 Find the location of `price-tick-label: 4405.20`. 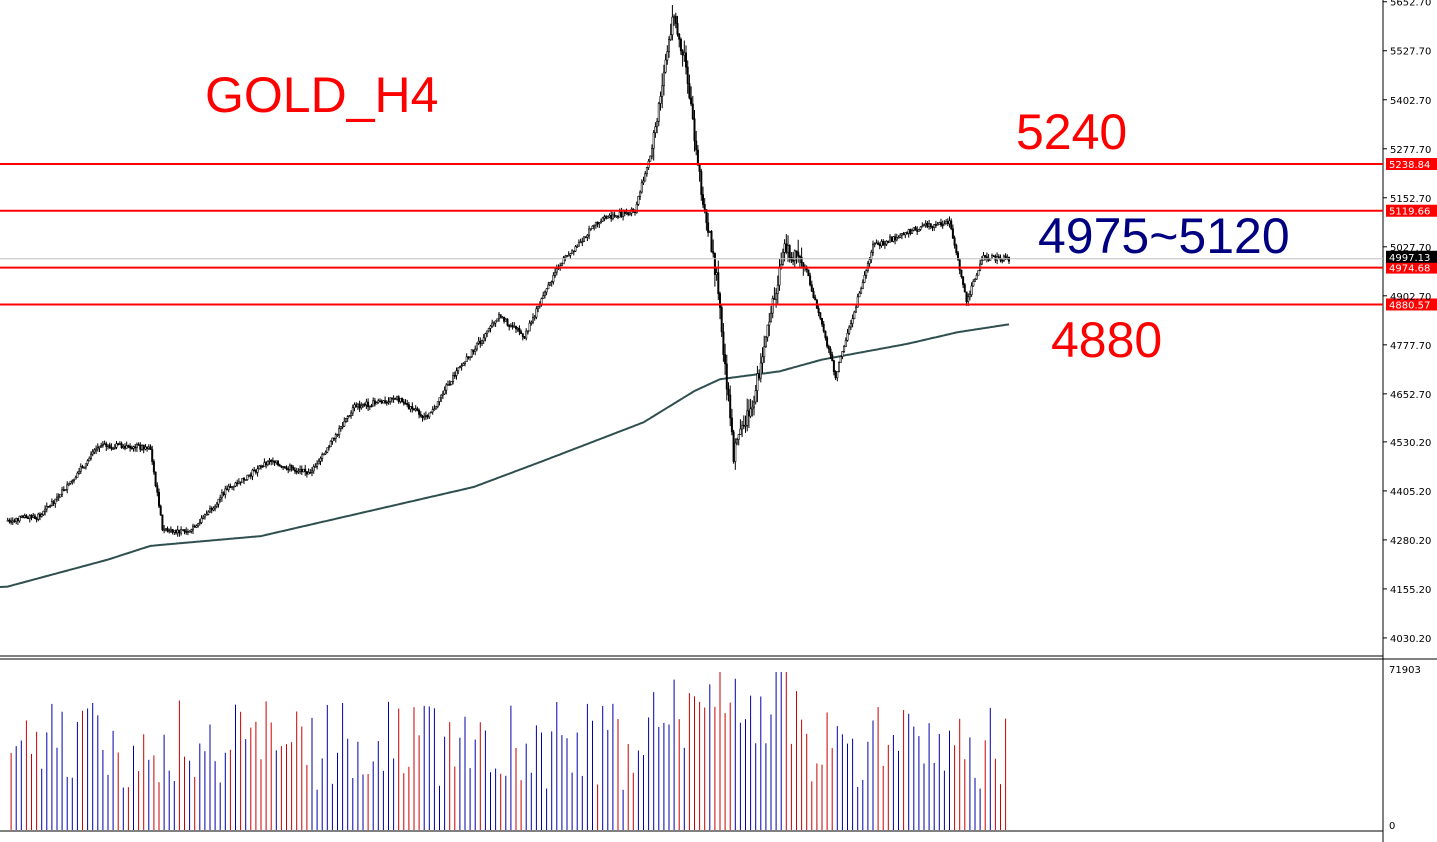

price-tick-label: 4405.20 is located at coordinates (1410, 492).